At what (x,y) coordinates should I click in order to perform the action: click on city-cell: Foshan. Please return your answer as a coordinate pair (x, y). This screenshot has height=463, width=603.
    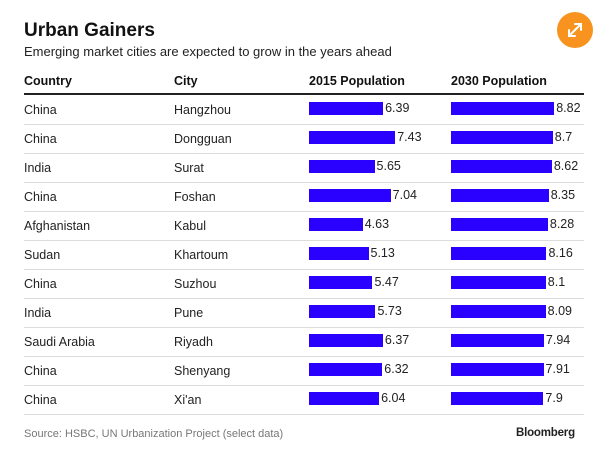
    Looking at the image, I should click on (195, 197).